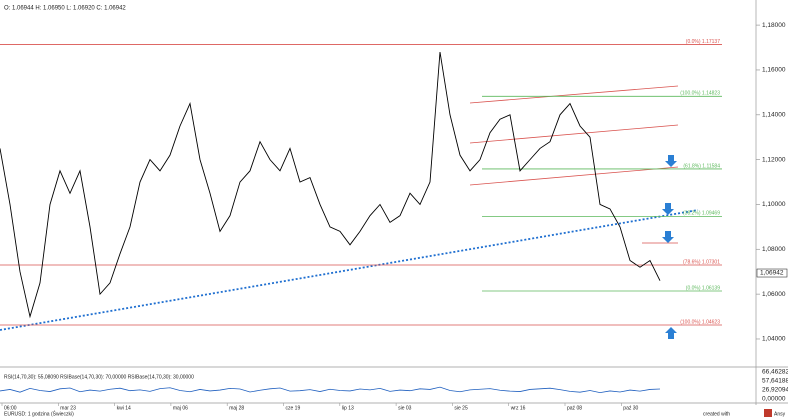  What do you see at coordinates (10, 408) in the screenshot?
I see `x-tick-label: 06:00` at bounding box center [10, 408].